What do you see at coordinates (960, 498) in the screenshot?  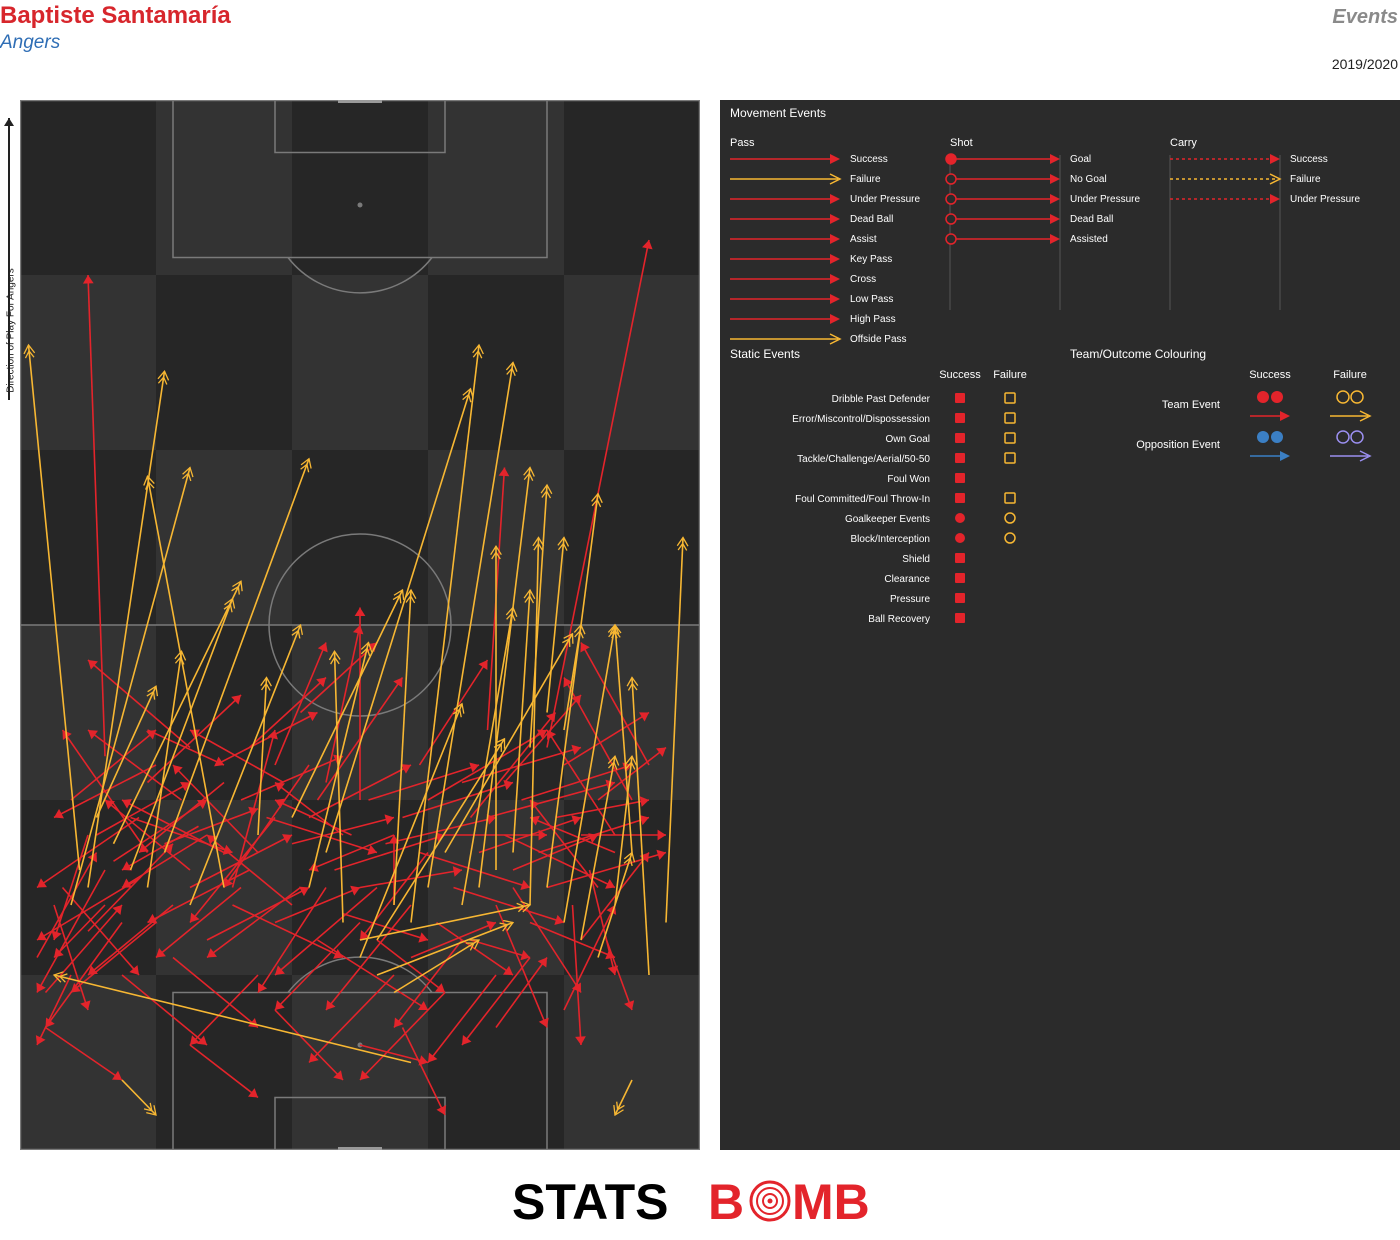 I see `legend-static-success-icon` at bounding box center [960, 498].